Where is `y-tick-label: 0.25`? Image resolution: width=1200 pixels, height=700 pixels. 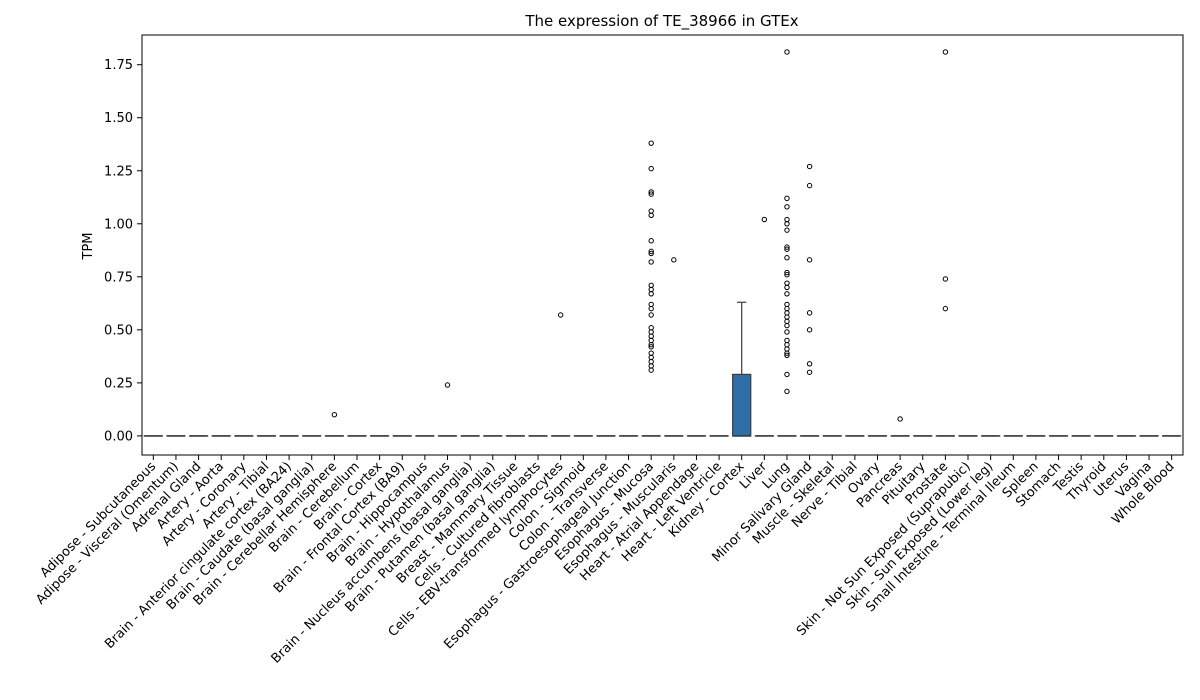 y-tick-label: 0.25 is located at coordinates (118, 383).